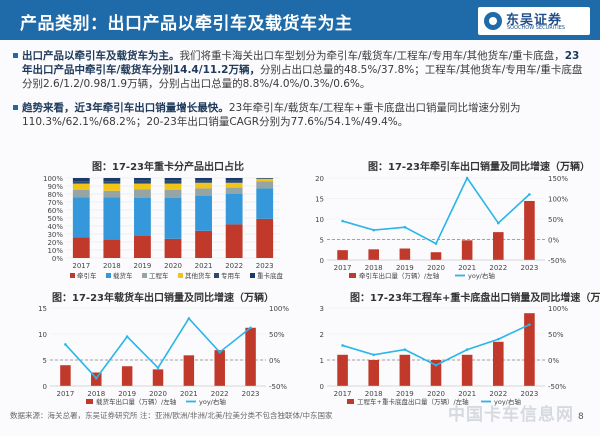  Describe the element at coordinates (55, 243) in the screenshot. I see `y-tick-label: 20%` at that location.